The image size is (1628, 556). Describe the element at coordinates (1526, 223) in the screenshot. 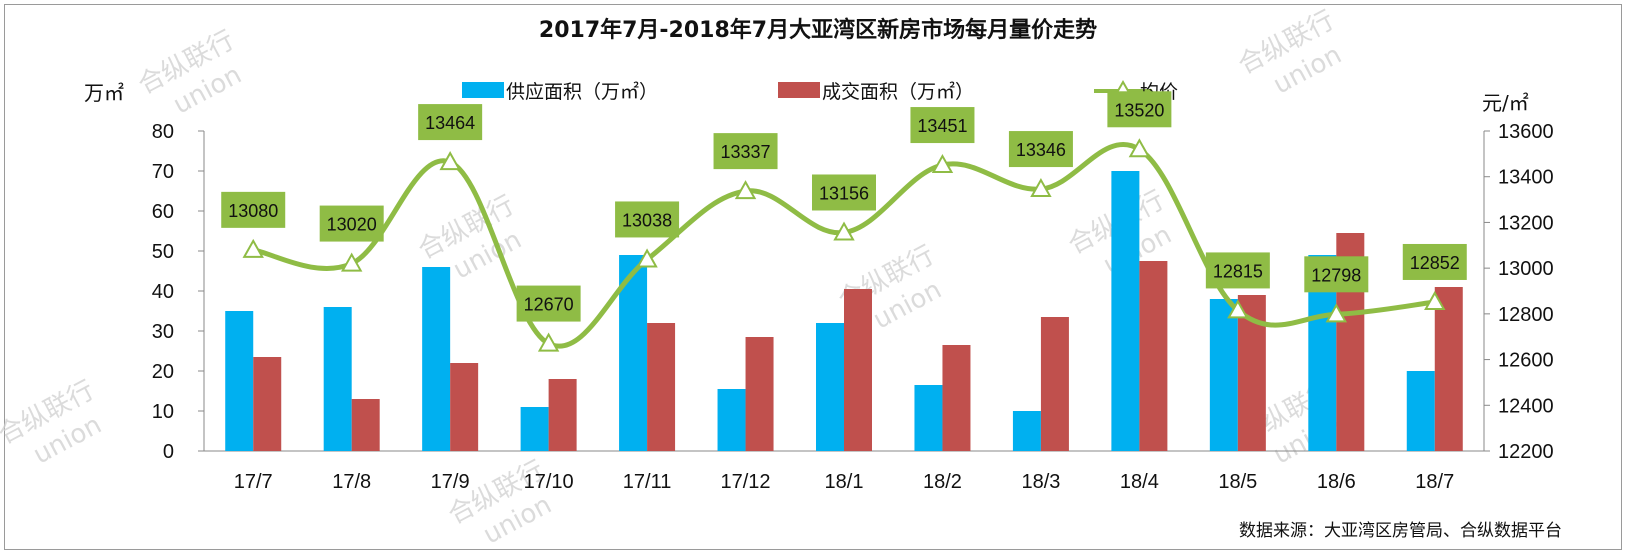

I see `right-tick-label: 13200` at that location.